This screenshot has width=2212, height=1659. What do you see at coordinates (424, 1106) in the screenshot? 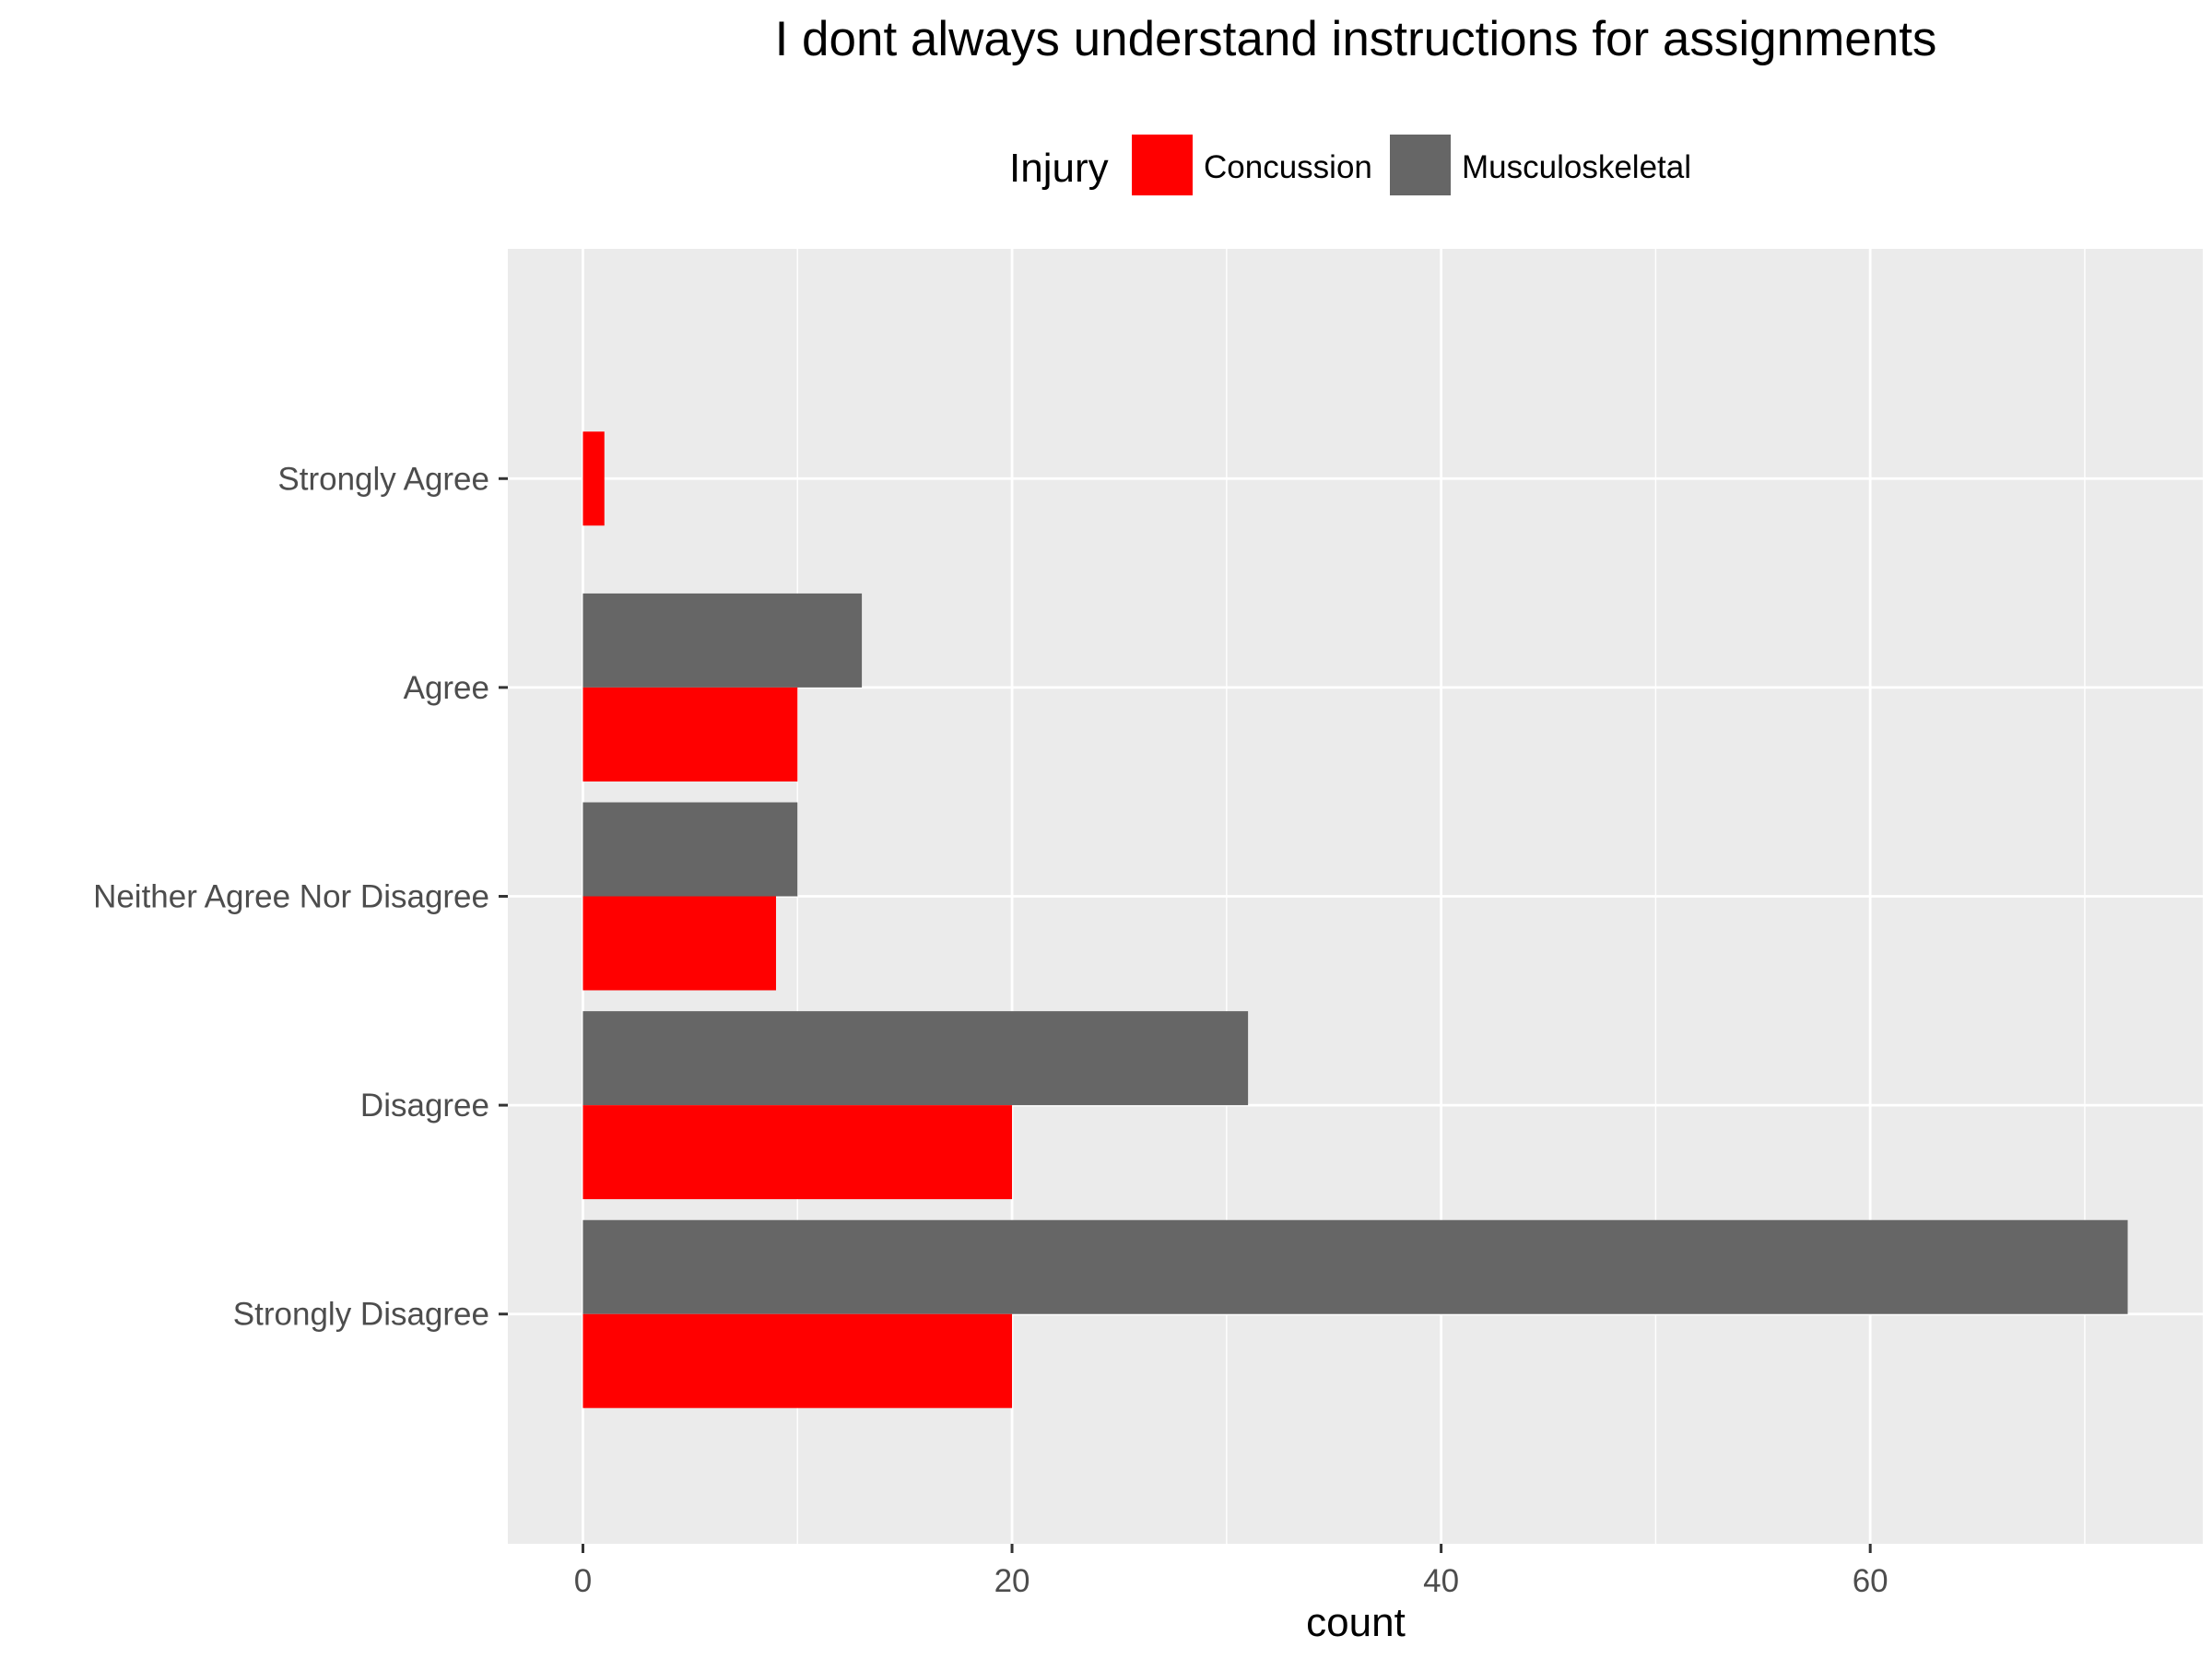
I see `y-tick-label-disagree: Disagree` at bounding box center [424, 1106].